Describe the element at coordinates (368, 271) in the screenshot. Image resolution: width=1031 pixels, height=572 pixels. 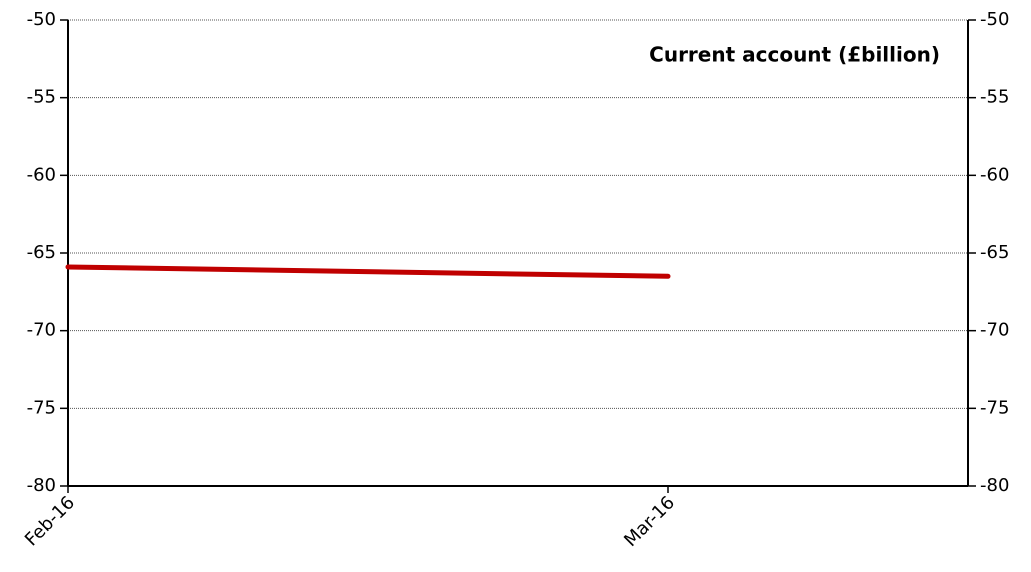
I see `data-line` at that location.